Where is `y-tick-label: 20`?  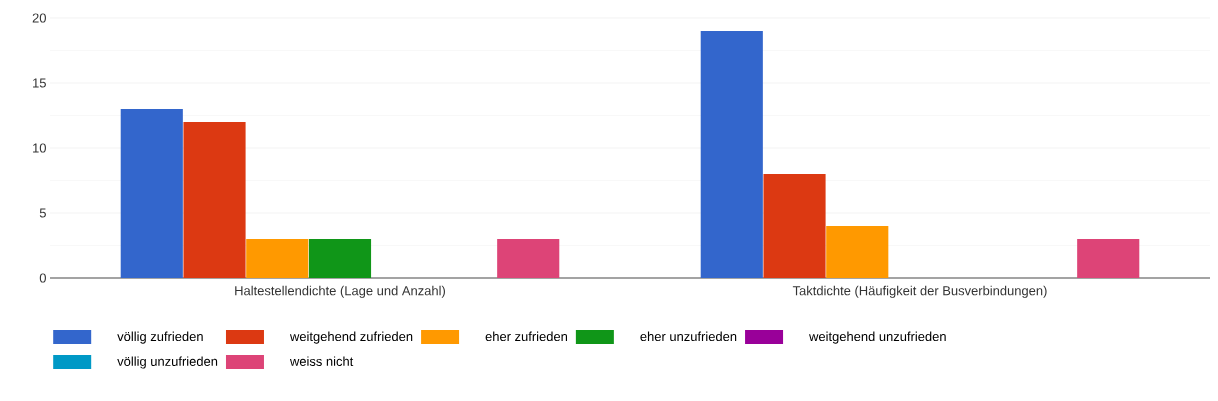 y-tick-label: 20 is located at coordinates (39, 18).